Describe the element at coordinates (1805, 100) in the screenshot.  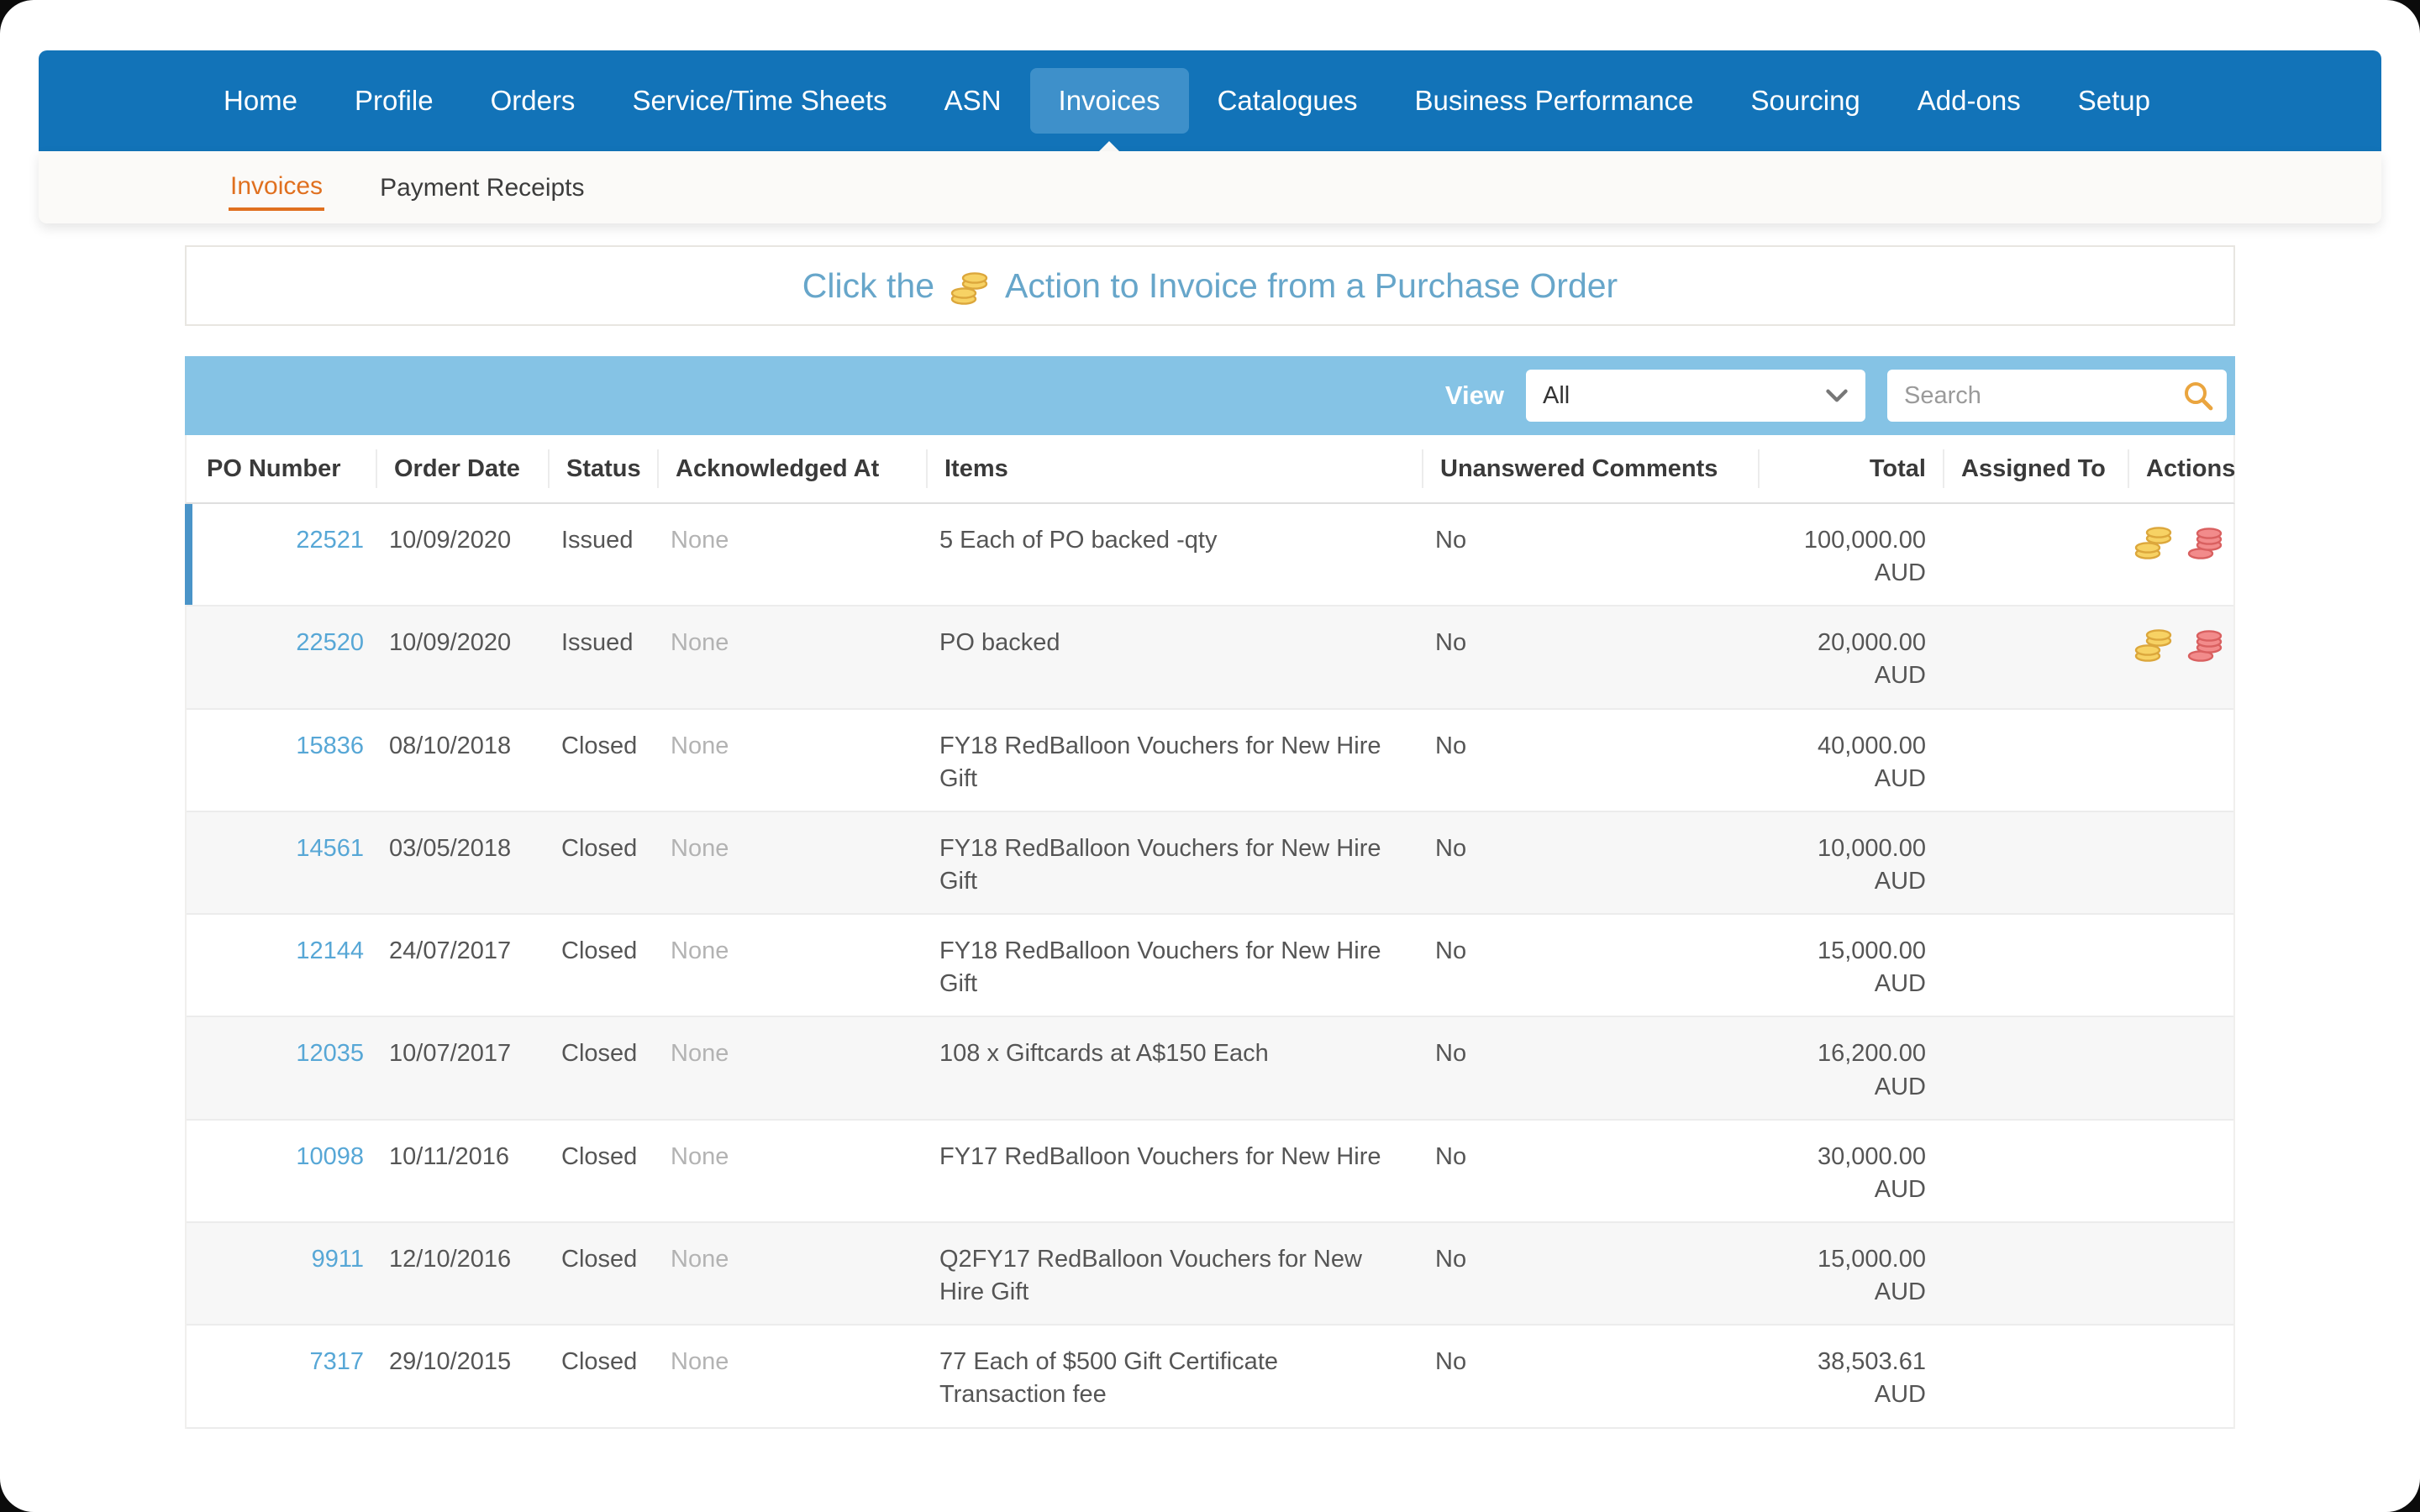
I see `nav-item-sourcing: Sourcing` at that location.